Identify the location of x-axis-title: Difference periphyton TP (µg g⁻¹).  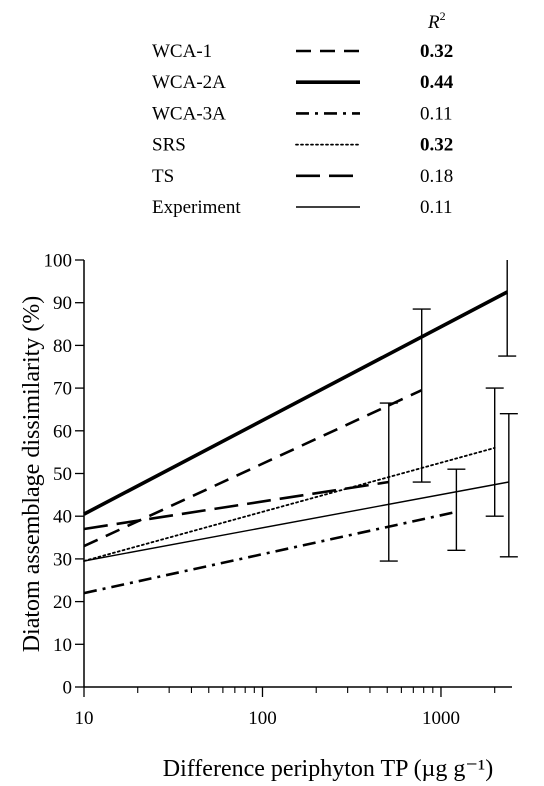
(328, 769).